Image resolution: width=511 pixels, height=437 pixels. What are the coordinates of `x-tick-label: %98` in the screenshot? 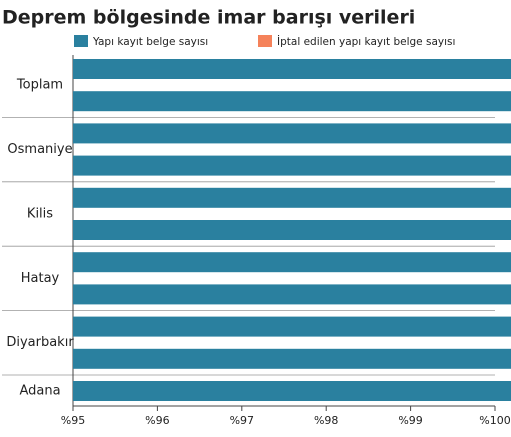 It's located at (326, 420).